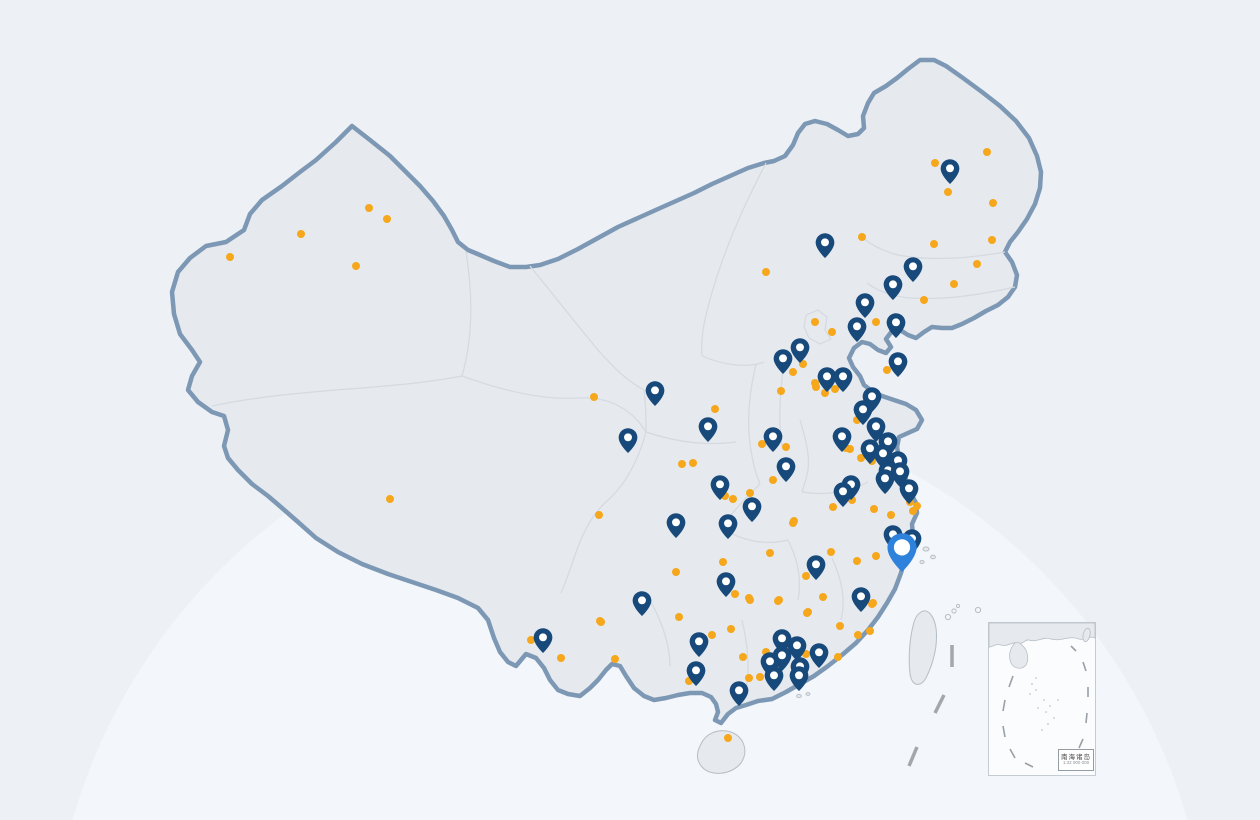  I want to click on selected-location-pin, so click(902, 553).